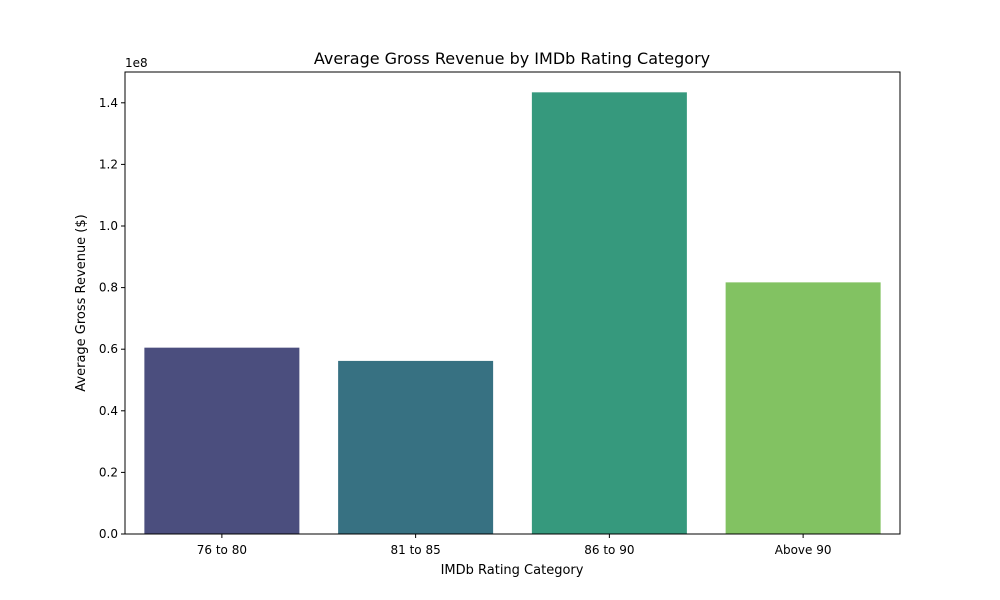  What do you see at coordinates (108, 288) in the screenshot?
I see `y-tick-label: 0.8` at bounding box center [108, 288].